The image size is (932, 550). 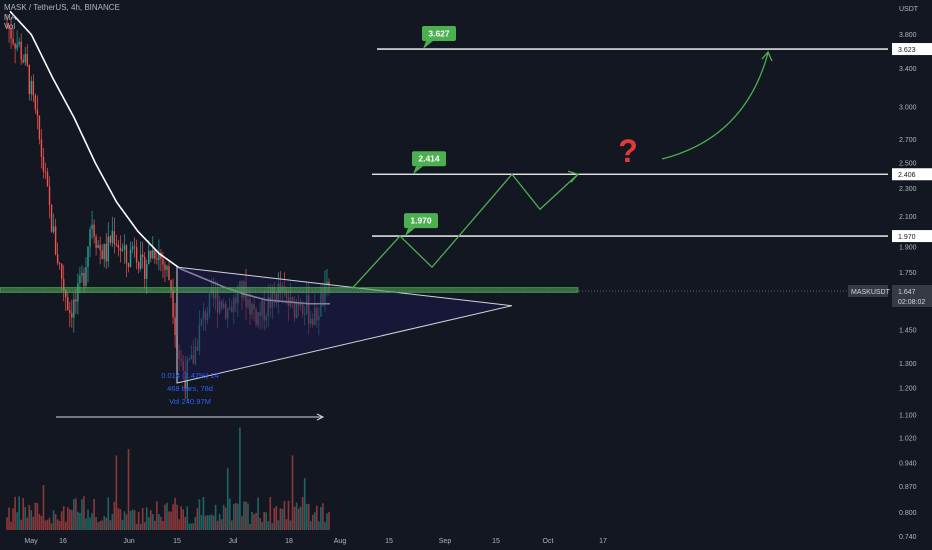 I want to click on target-callout-label: 1.970, so click(x=421, y=221).